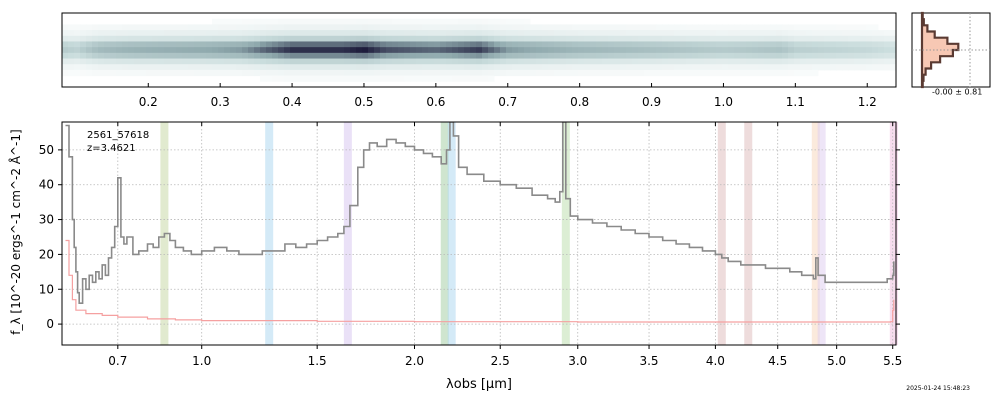  Describe the element at coordinates (414, 361) in the screenshot. I see `x-tick-label: 2.0` at that location.